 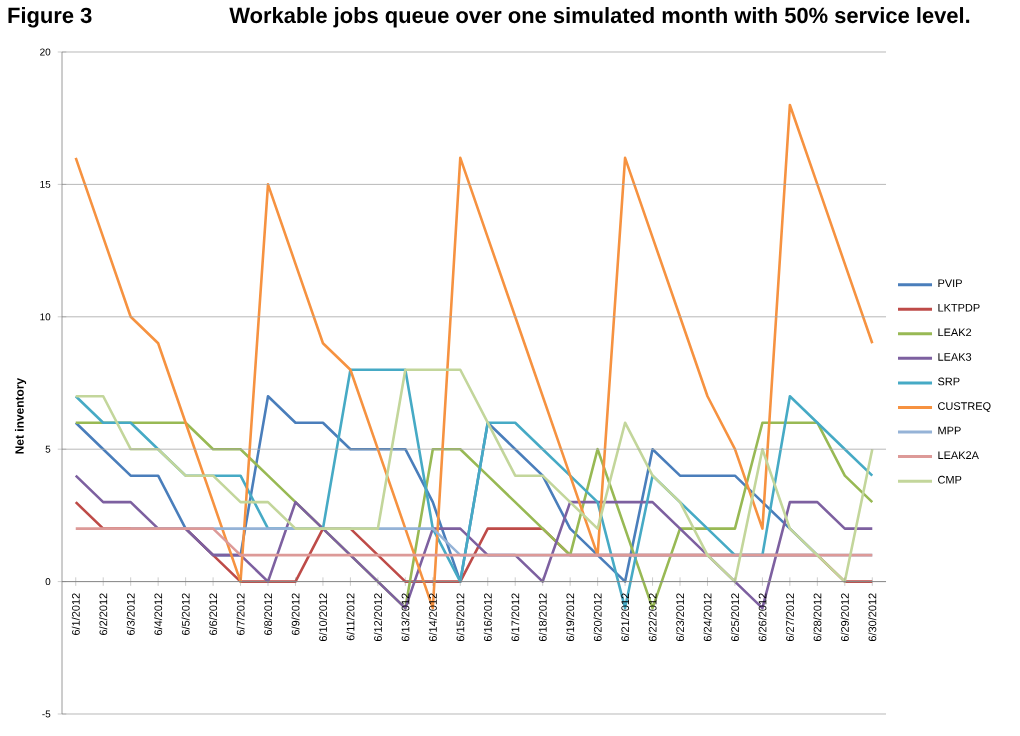 I want to click on chart-title: Workable jobs queue over one simulated month with 50% service level., so click(x=599, y=17).